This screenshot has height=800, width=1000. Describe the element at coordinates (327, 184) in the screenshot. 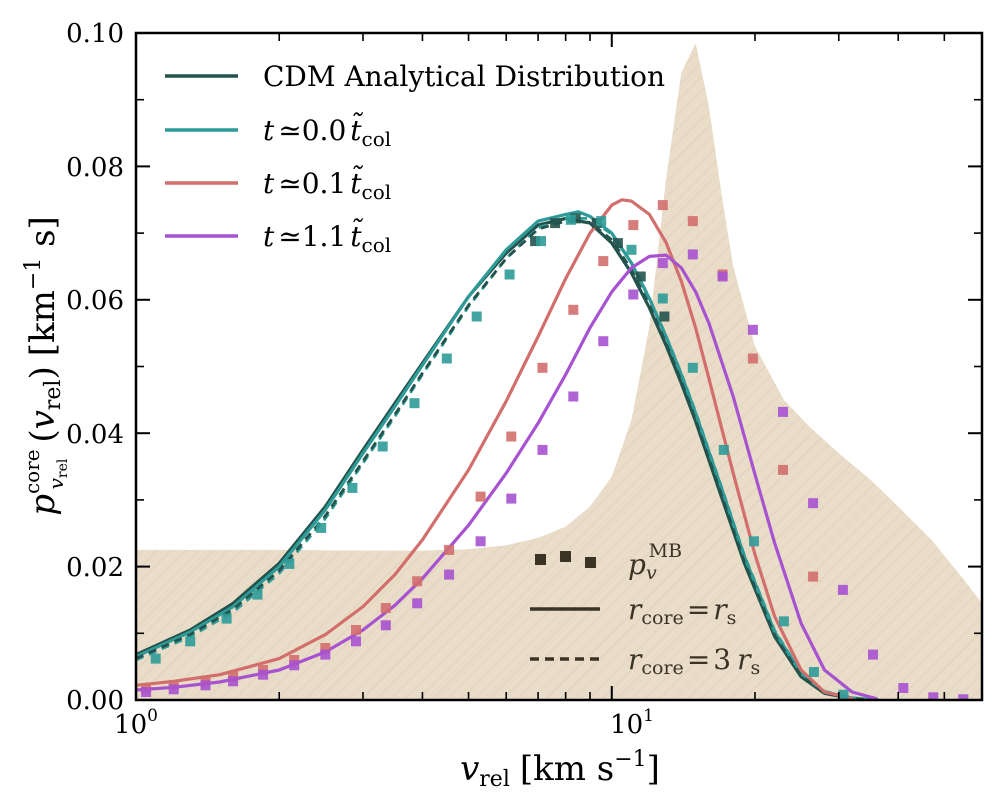

I see `legend-label: t ≃0.1 t̃col` at that location.